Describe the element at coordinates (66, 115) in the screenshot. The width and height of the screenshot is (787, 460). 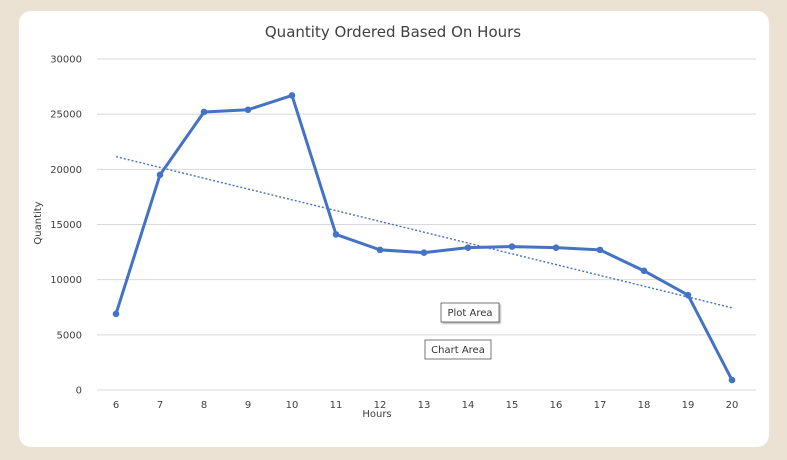
I see `y-tick-label: 25000` at that location.